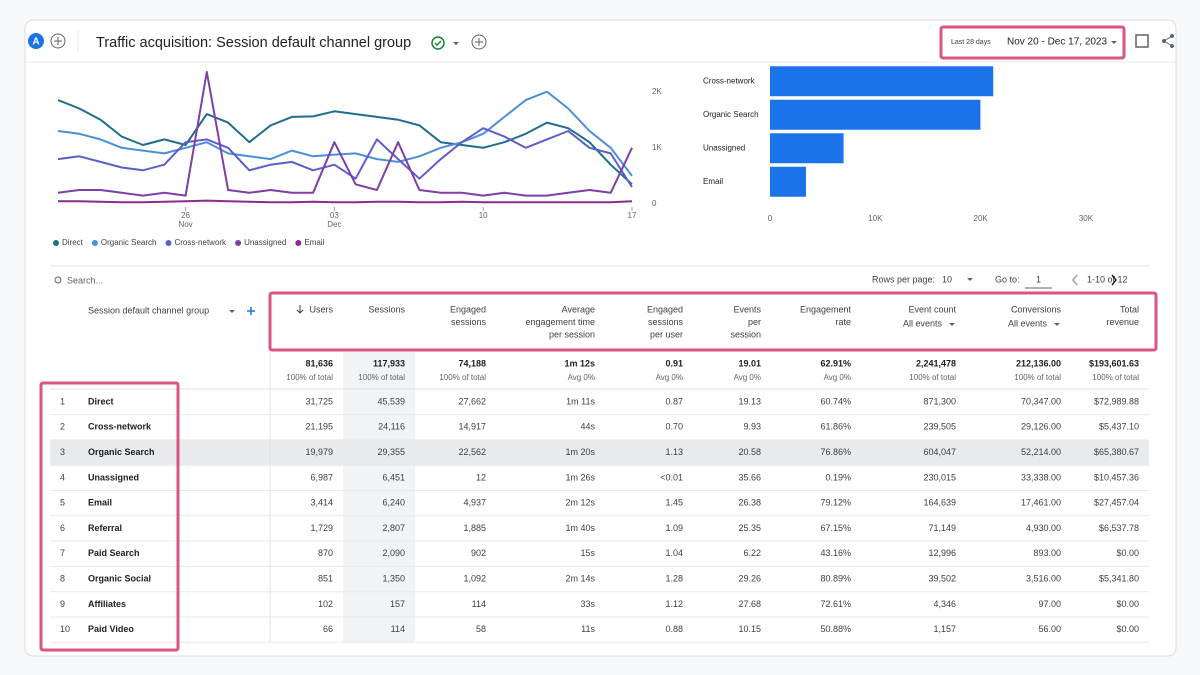  I want to click on row-metric: 58, so click(481, 629).